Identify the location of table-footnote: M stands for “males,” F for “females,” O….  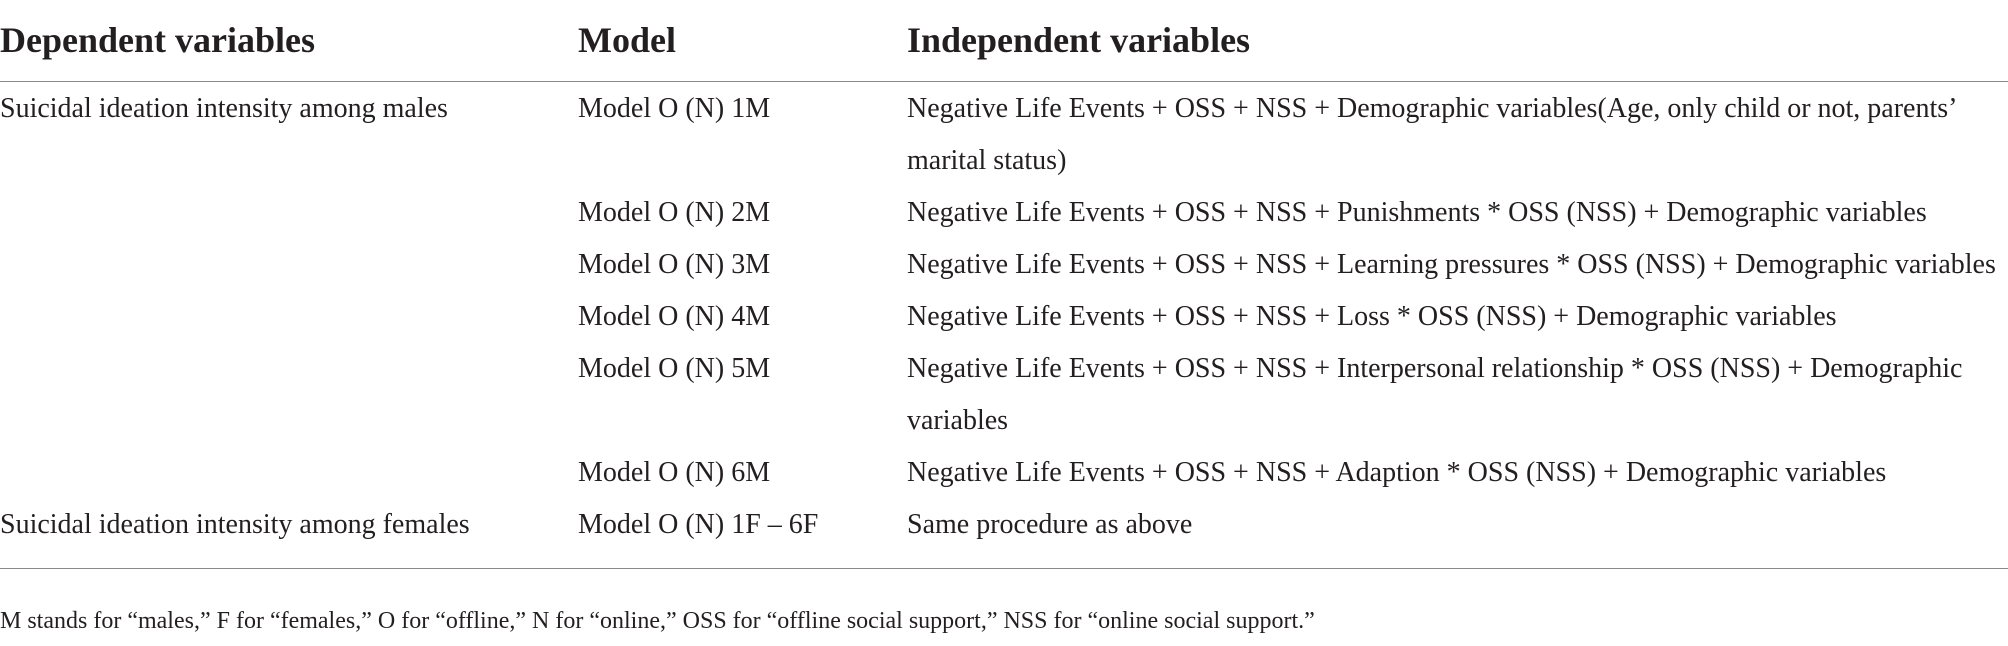
(657, 621).